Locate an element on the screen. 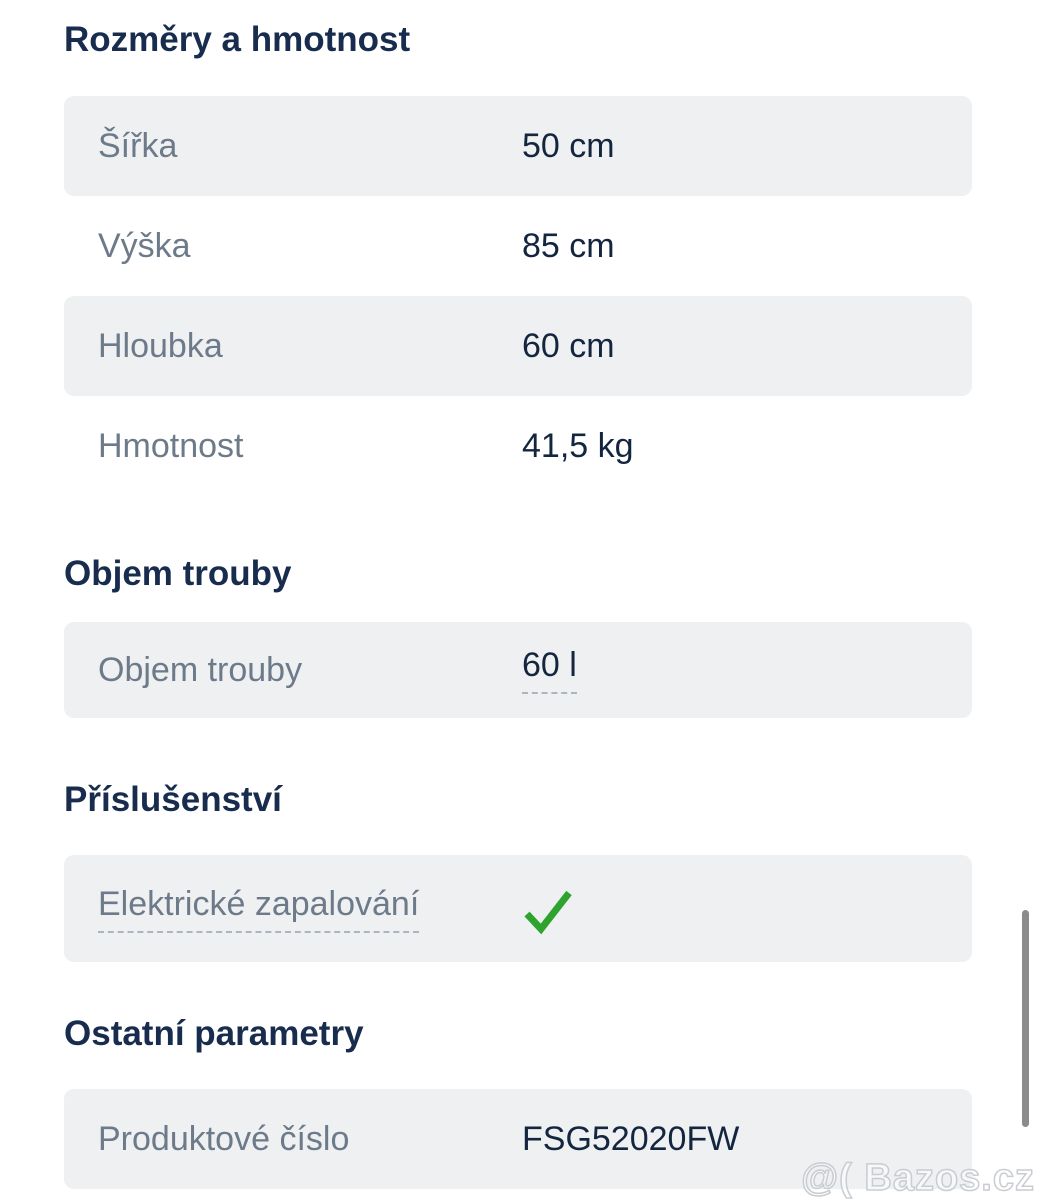 The image size is (1037, 1200). row-value: 60 cm is located at coordinates (568, 345).